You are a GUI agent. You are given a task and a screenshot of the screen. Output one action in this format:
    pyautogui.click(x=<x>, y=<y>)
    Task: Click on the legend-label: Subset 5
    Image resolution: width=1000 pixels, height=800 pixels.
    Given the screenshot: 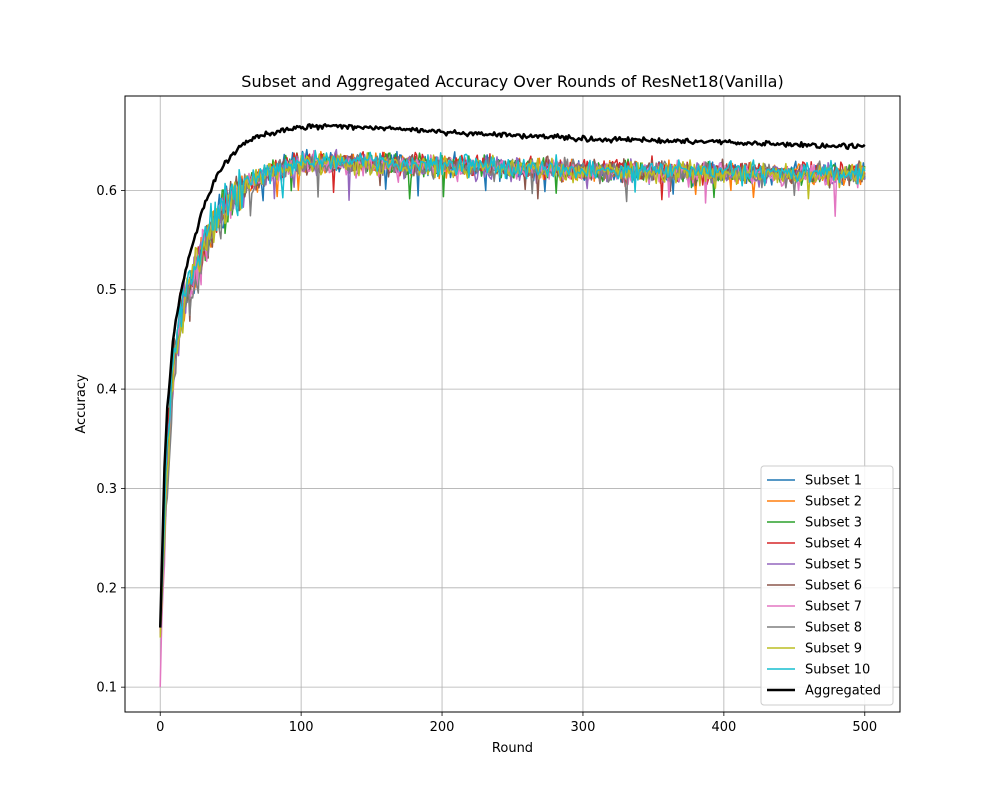 What is the action you would take?
    pyautogui.click(x=833, y=565)
    